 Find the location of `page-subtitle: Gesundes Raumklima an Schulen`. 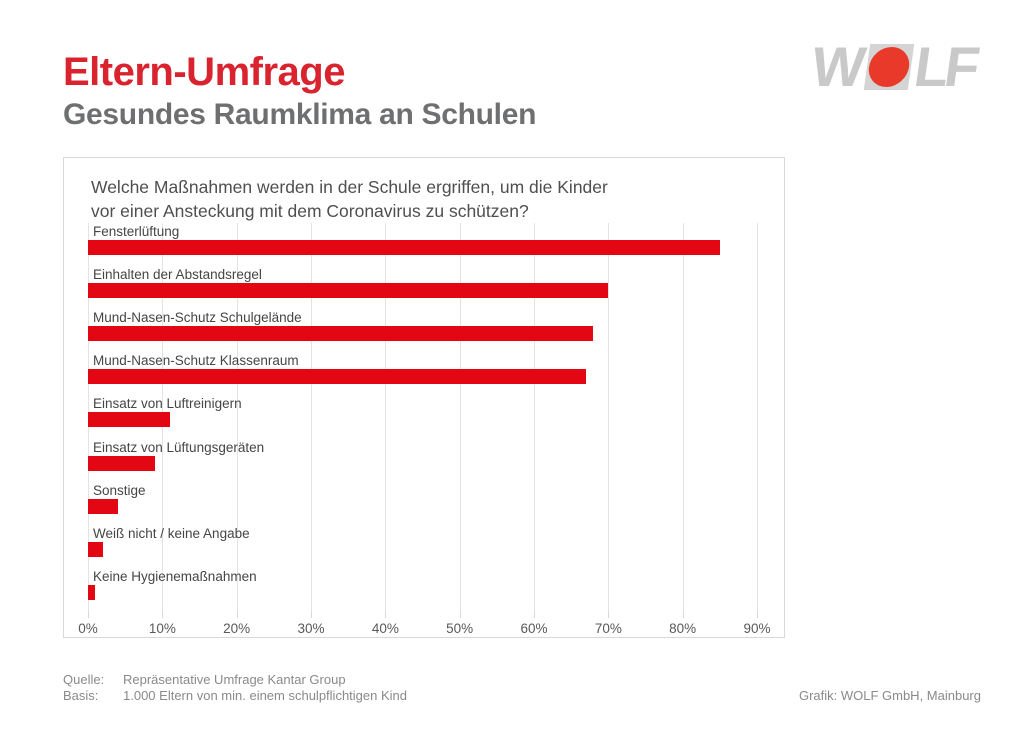

page-subtitle: Gesundes Raumklima an Schulen is located at coordinates (300, 114).